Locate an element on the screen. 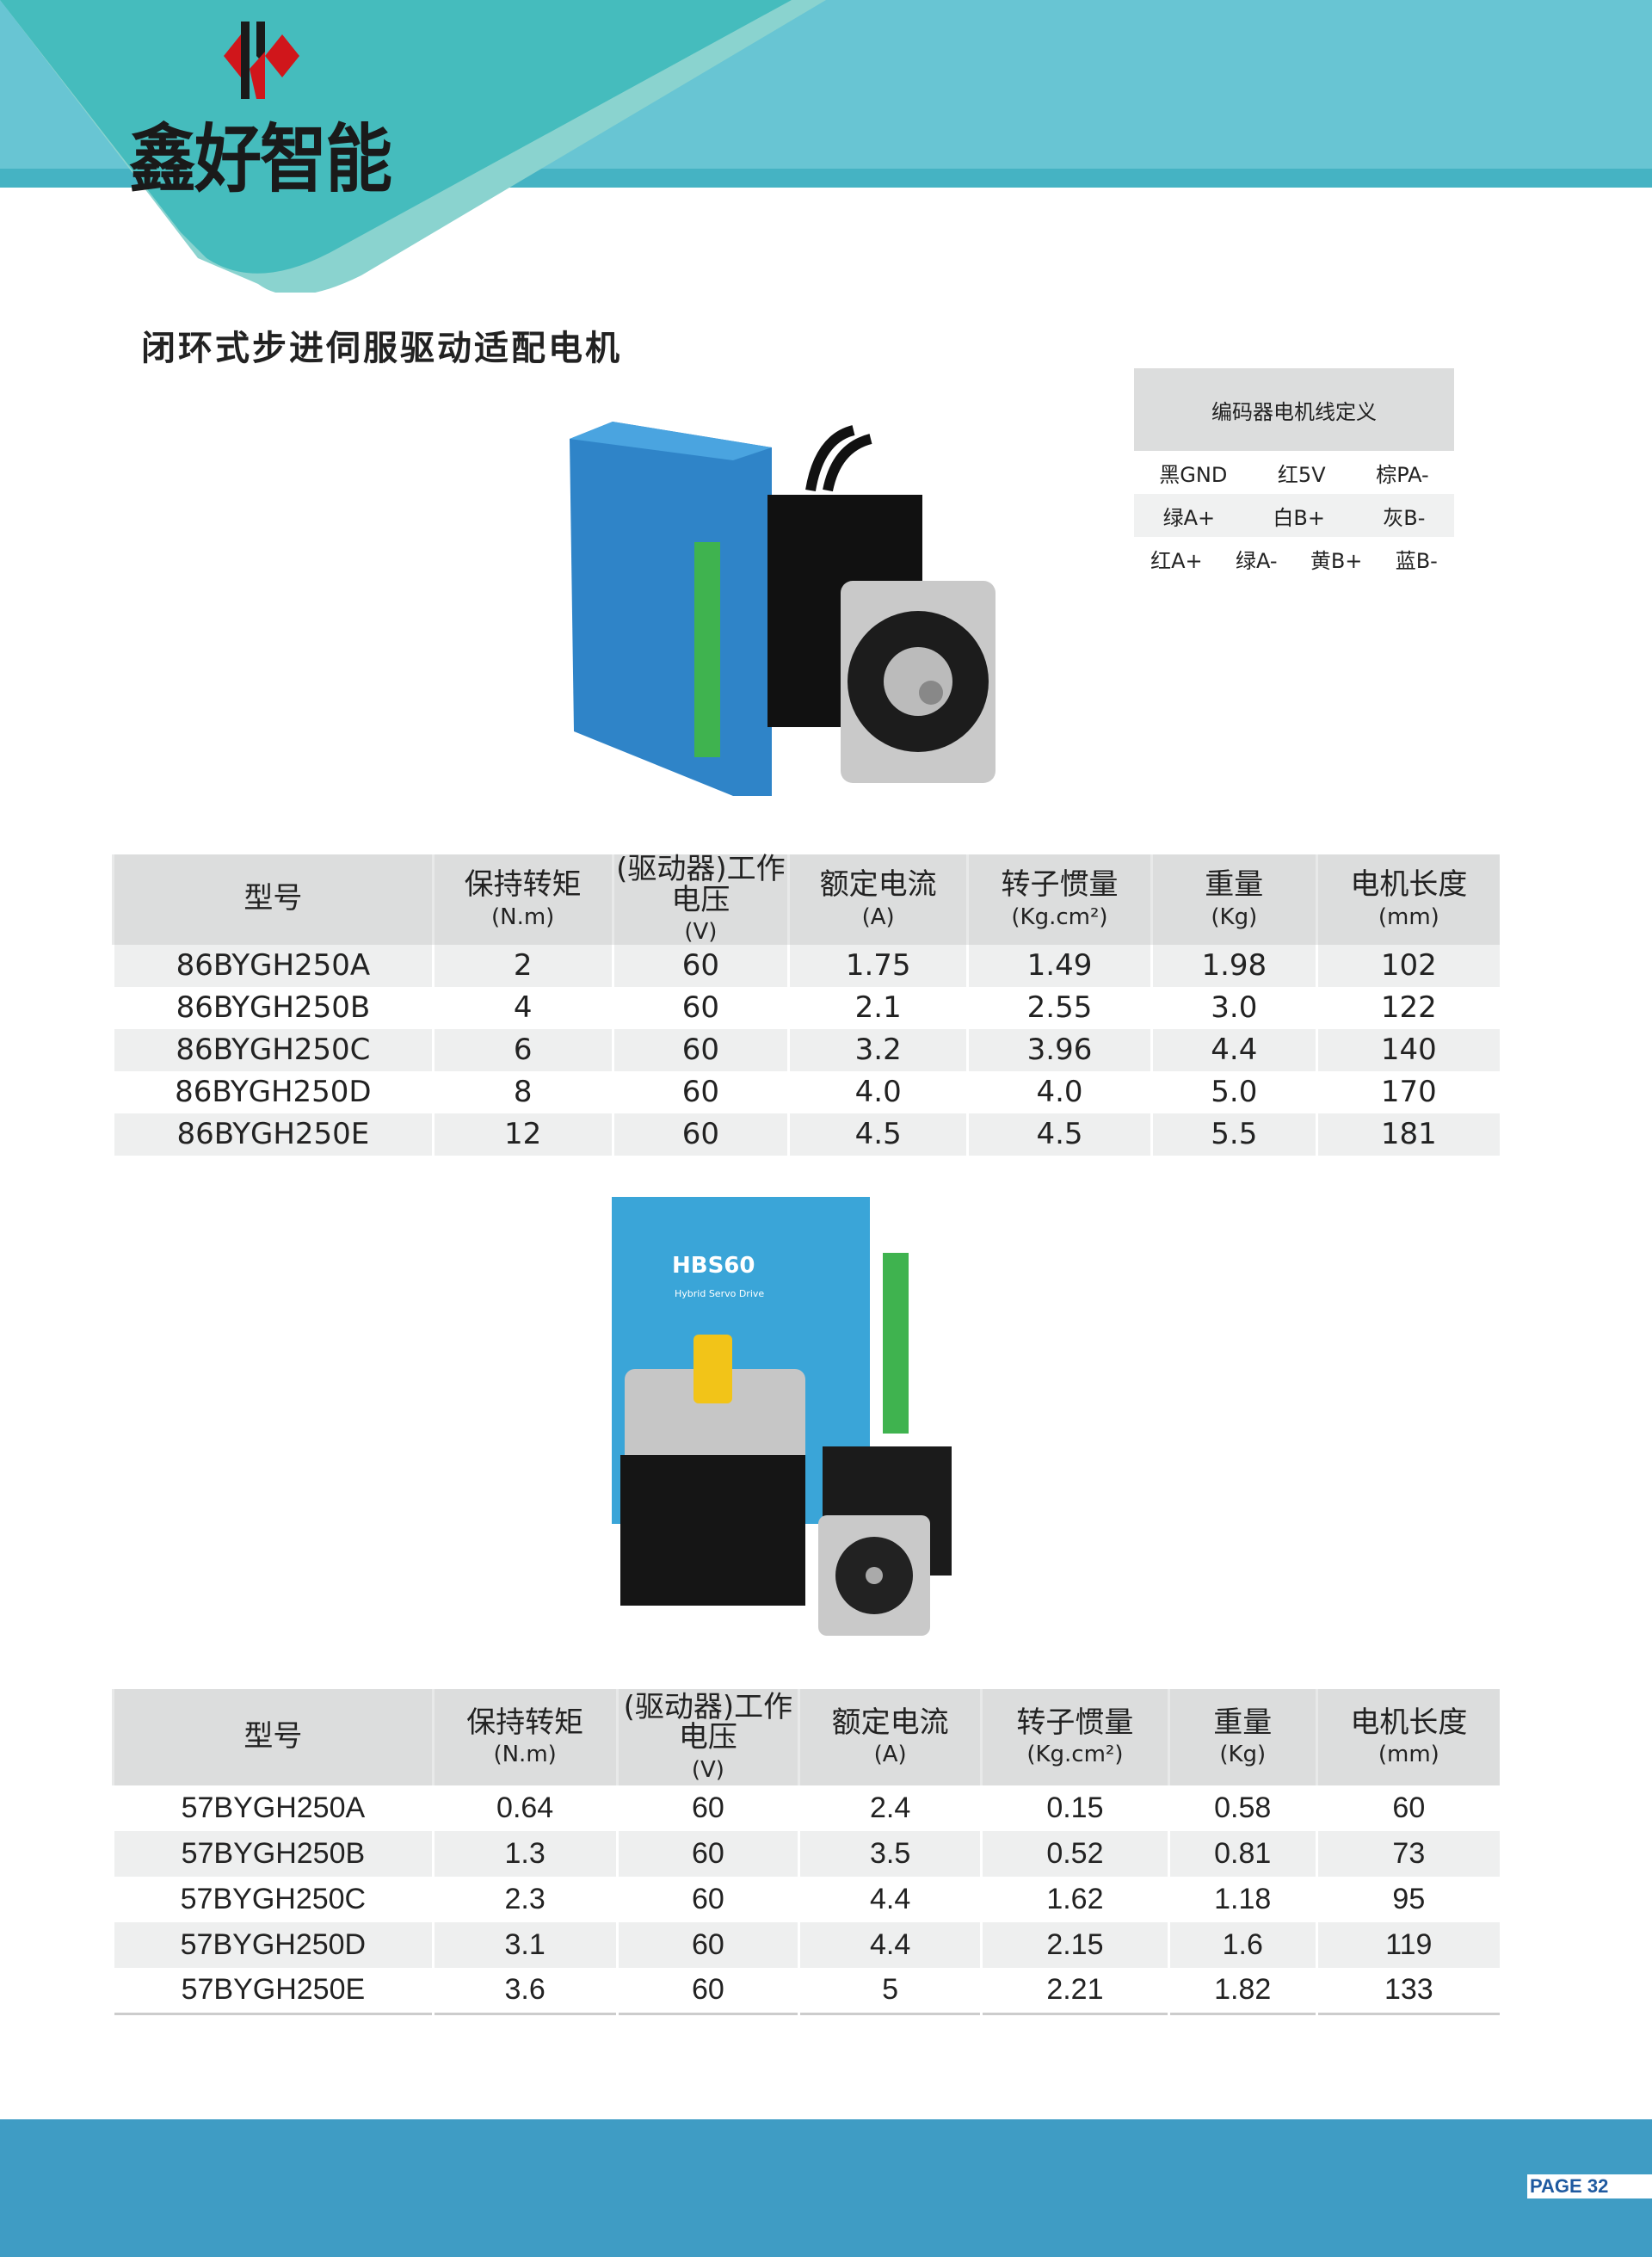  table-cell: 12 is located at coordinates (522, 1134).